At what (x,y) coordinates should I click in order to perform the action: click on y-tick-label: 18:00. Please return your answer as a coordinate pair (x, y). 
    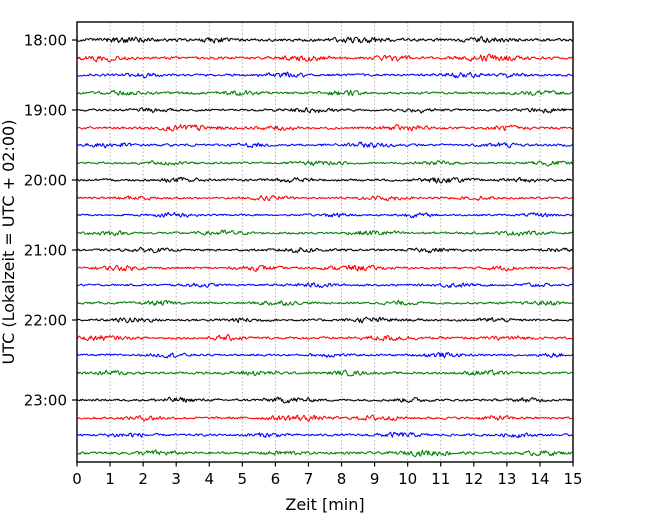
    Looking at the image, I should click on (45, 41).